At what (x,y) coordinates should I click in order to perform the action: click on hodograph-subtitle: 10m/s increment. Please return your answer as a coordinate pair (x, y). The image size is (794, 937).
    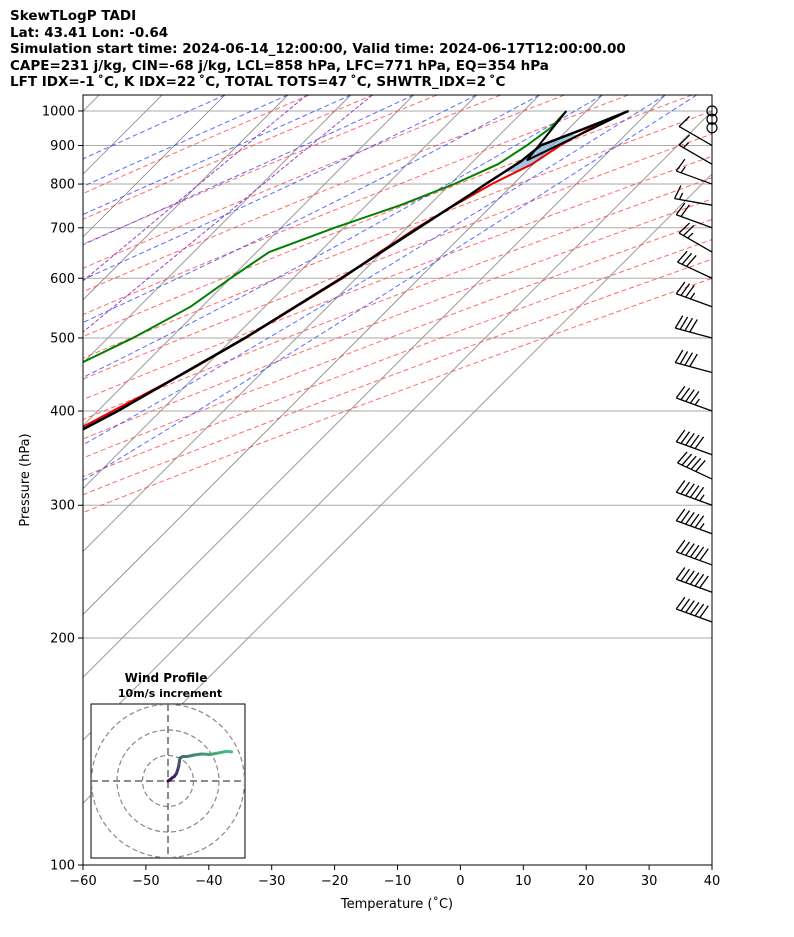
    Looking at the image, I should click on (170, 693).